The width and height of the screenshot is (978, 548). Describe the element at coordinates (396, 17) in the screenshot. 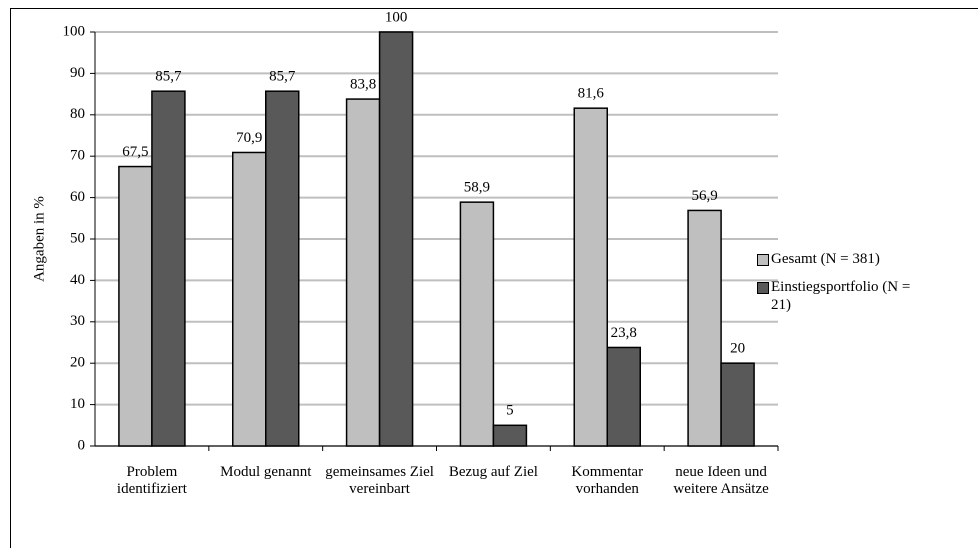

I see `data-label: 100` at that location.